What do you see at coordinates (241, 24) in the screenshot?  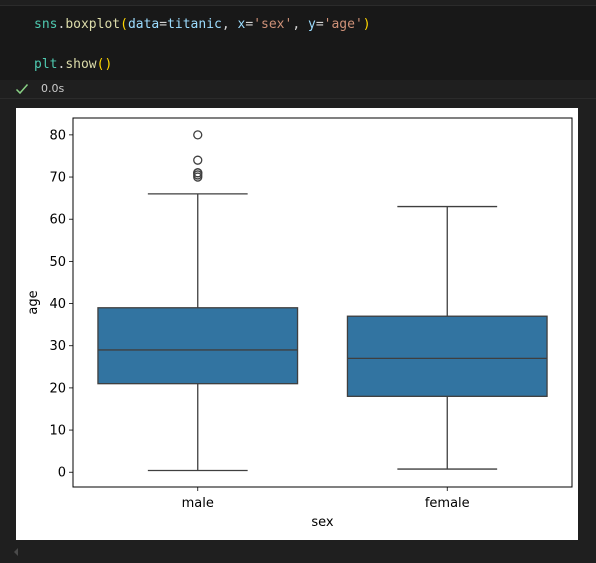 I see `code-token: x` at bounding box center [241, 24].